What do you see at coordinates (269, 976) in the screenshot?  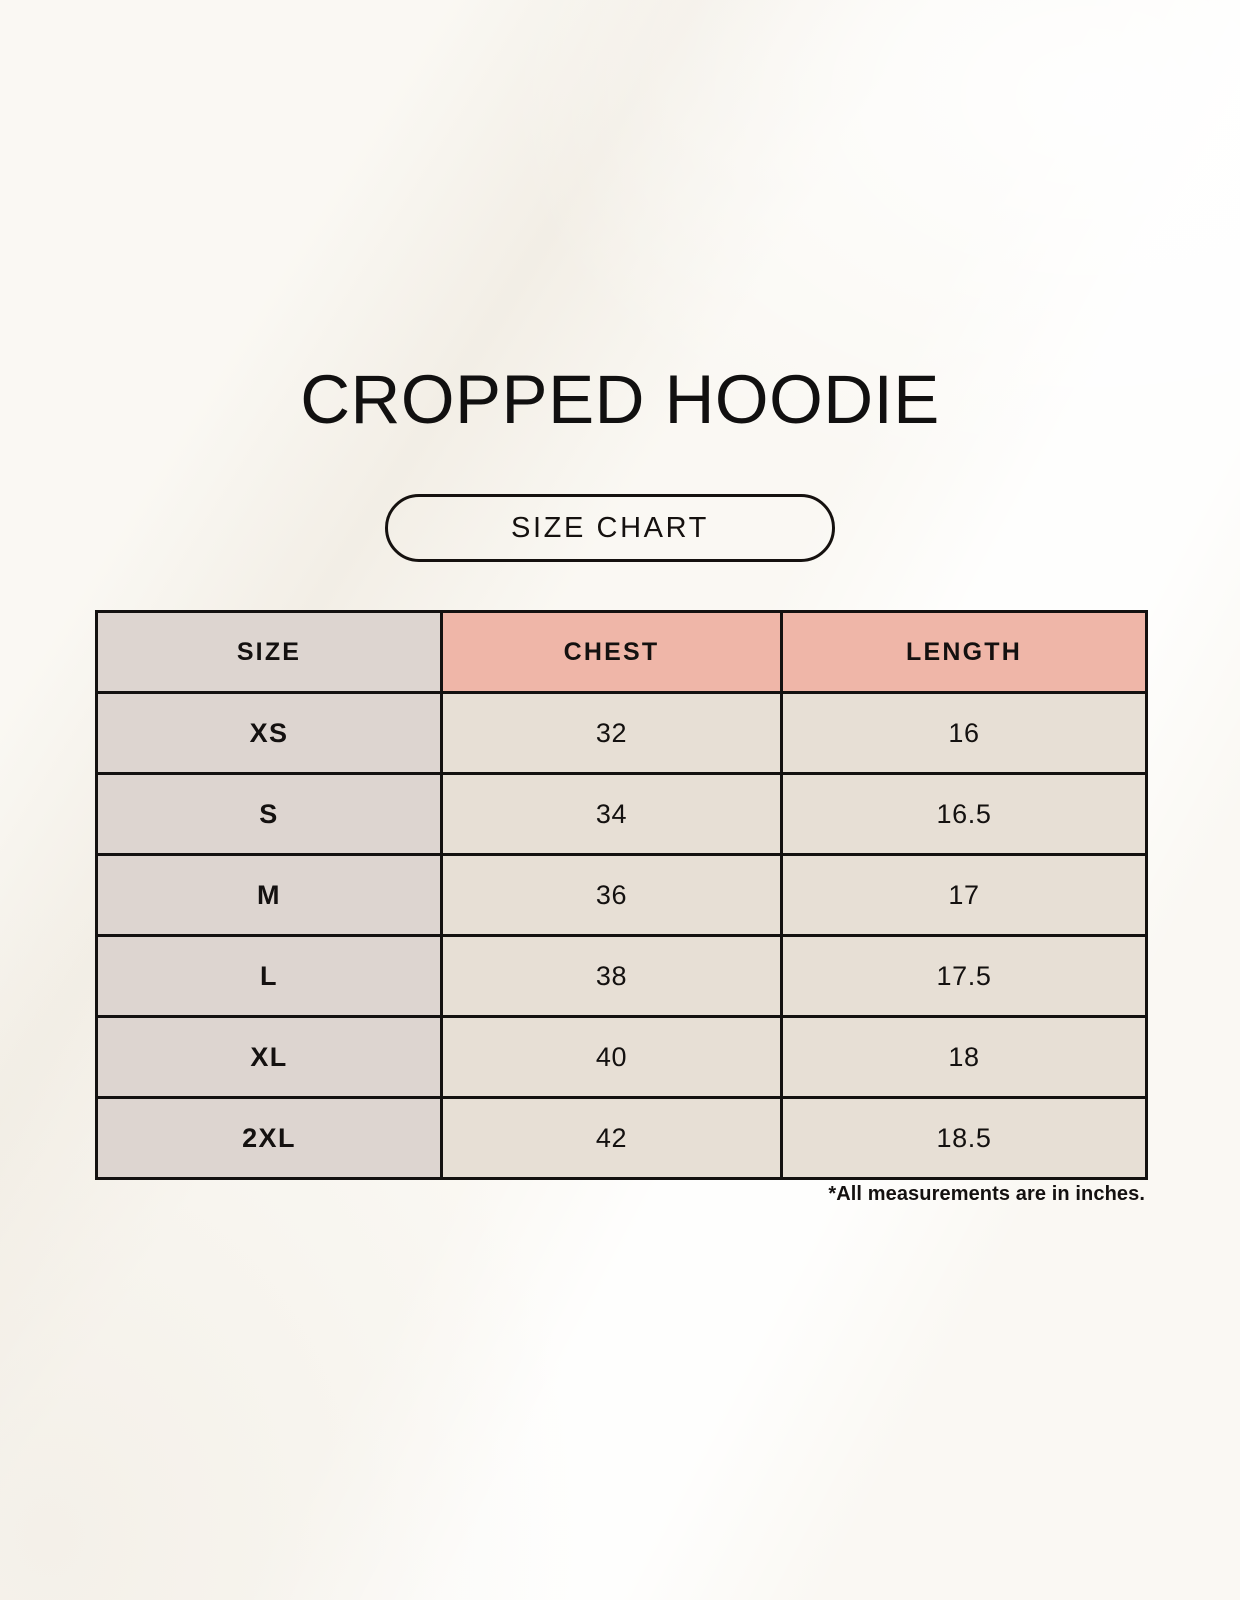 I see `cell-size: L` at bounding box center [269, 976].